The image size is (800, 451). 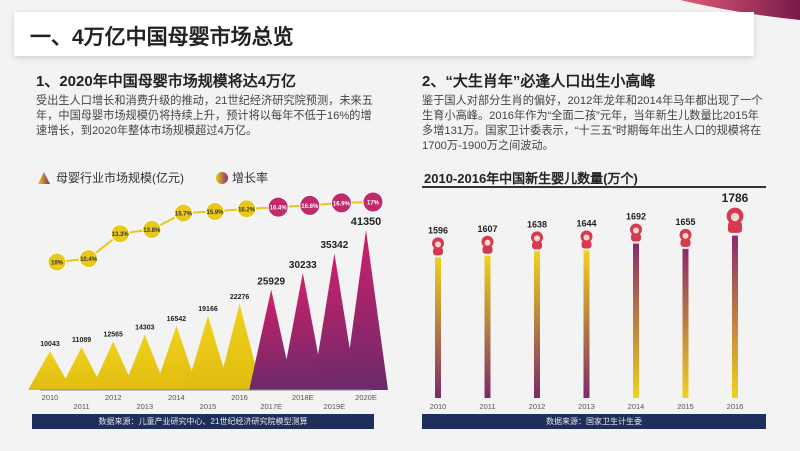 I want to click on left-legend: 母婴行业市场规模(亿元) 增长率, so click(x=153, y=177).